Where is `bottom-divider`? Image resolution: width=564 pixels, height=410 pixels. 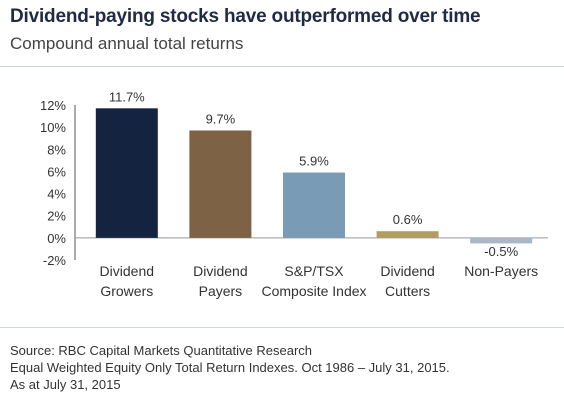 bottom-divider is located at coordinates (282, 327).